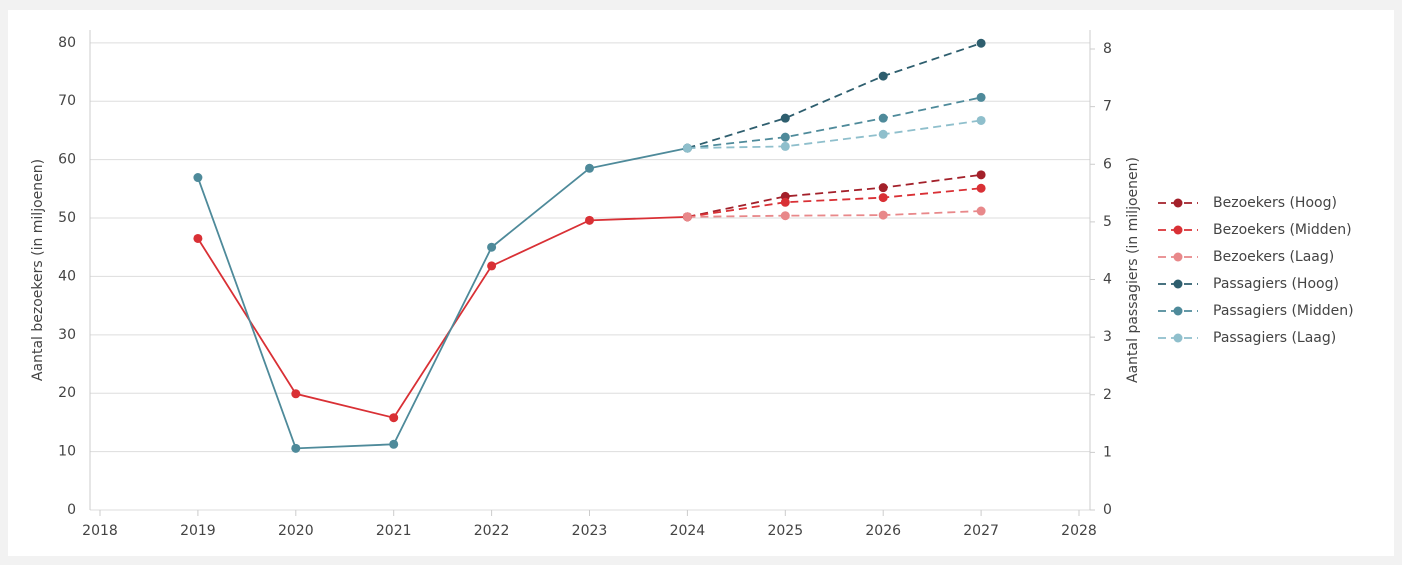  What do you see at coordinates (785, 531) in the screenshot?
I see `x-tick-label: 2025` at bounding box center [785, 531].